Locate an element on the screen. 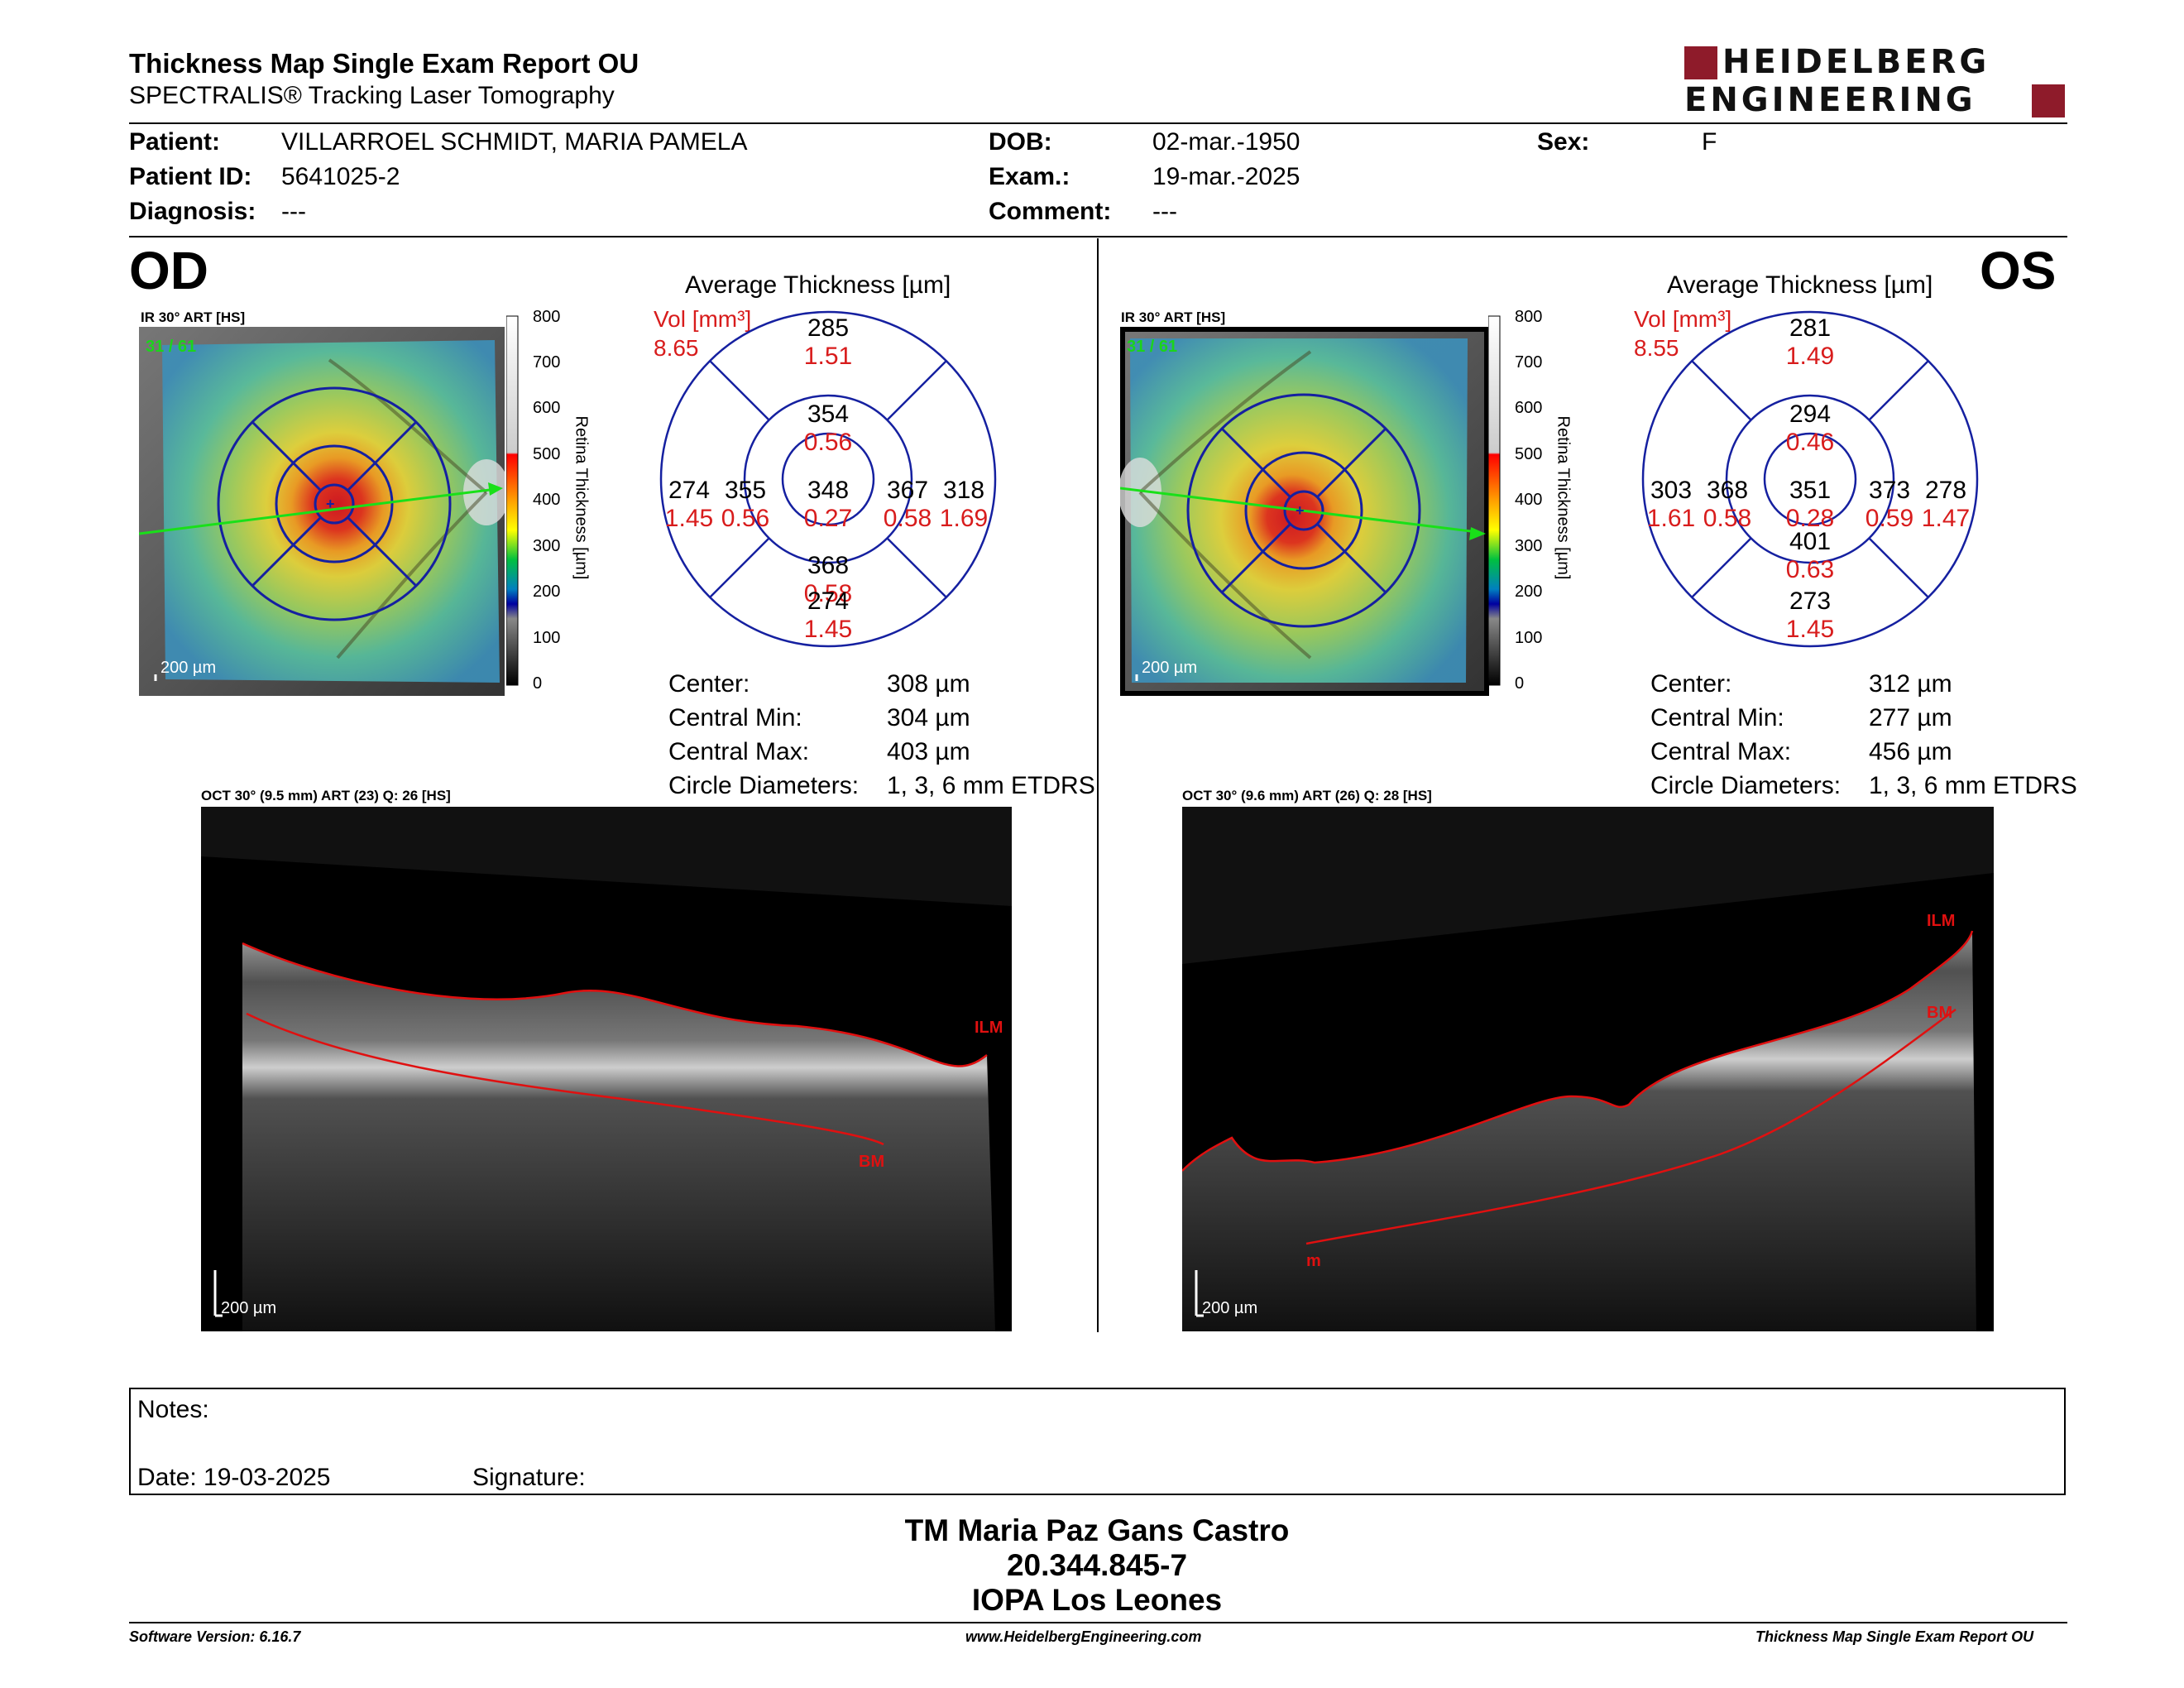 Image resolution: width=2184 pixels, height=1688 pixels. os-colorbar-label: Retina Thickness [µm] is located at coordinates (1563, 497).